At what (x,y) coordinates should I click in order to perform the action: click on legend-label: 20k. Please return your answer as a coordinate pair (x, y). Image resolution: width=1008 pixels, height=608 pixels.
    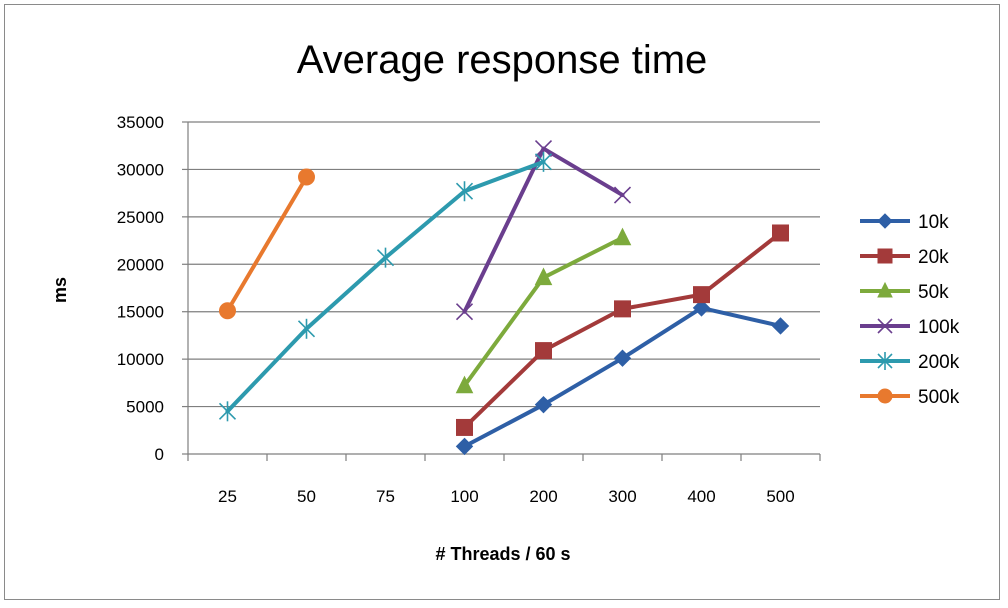
    Looking at the image, I should click on (933, 257).